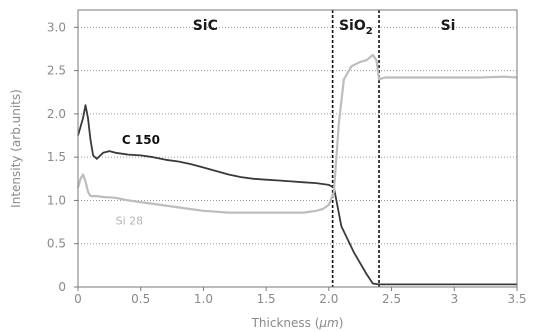 This screenshot has height=332, width=538. I want to click on region-labels: SiC SiO2 Si, so click(324, 27).